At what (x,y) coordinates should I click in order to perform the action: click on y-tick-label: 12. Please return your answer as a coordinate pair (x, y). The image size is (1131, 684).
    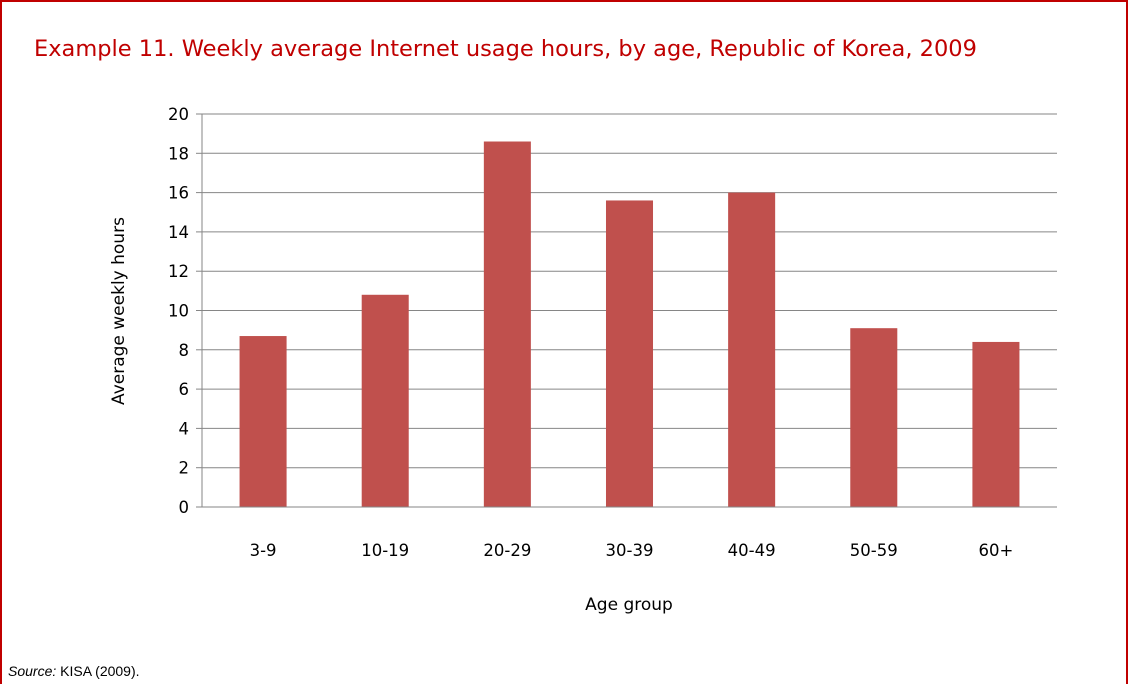
    Looking at the image, I should click on (178, 271).